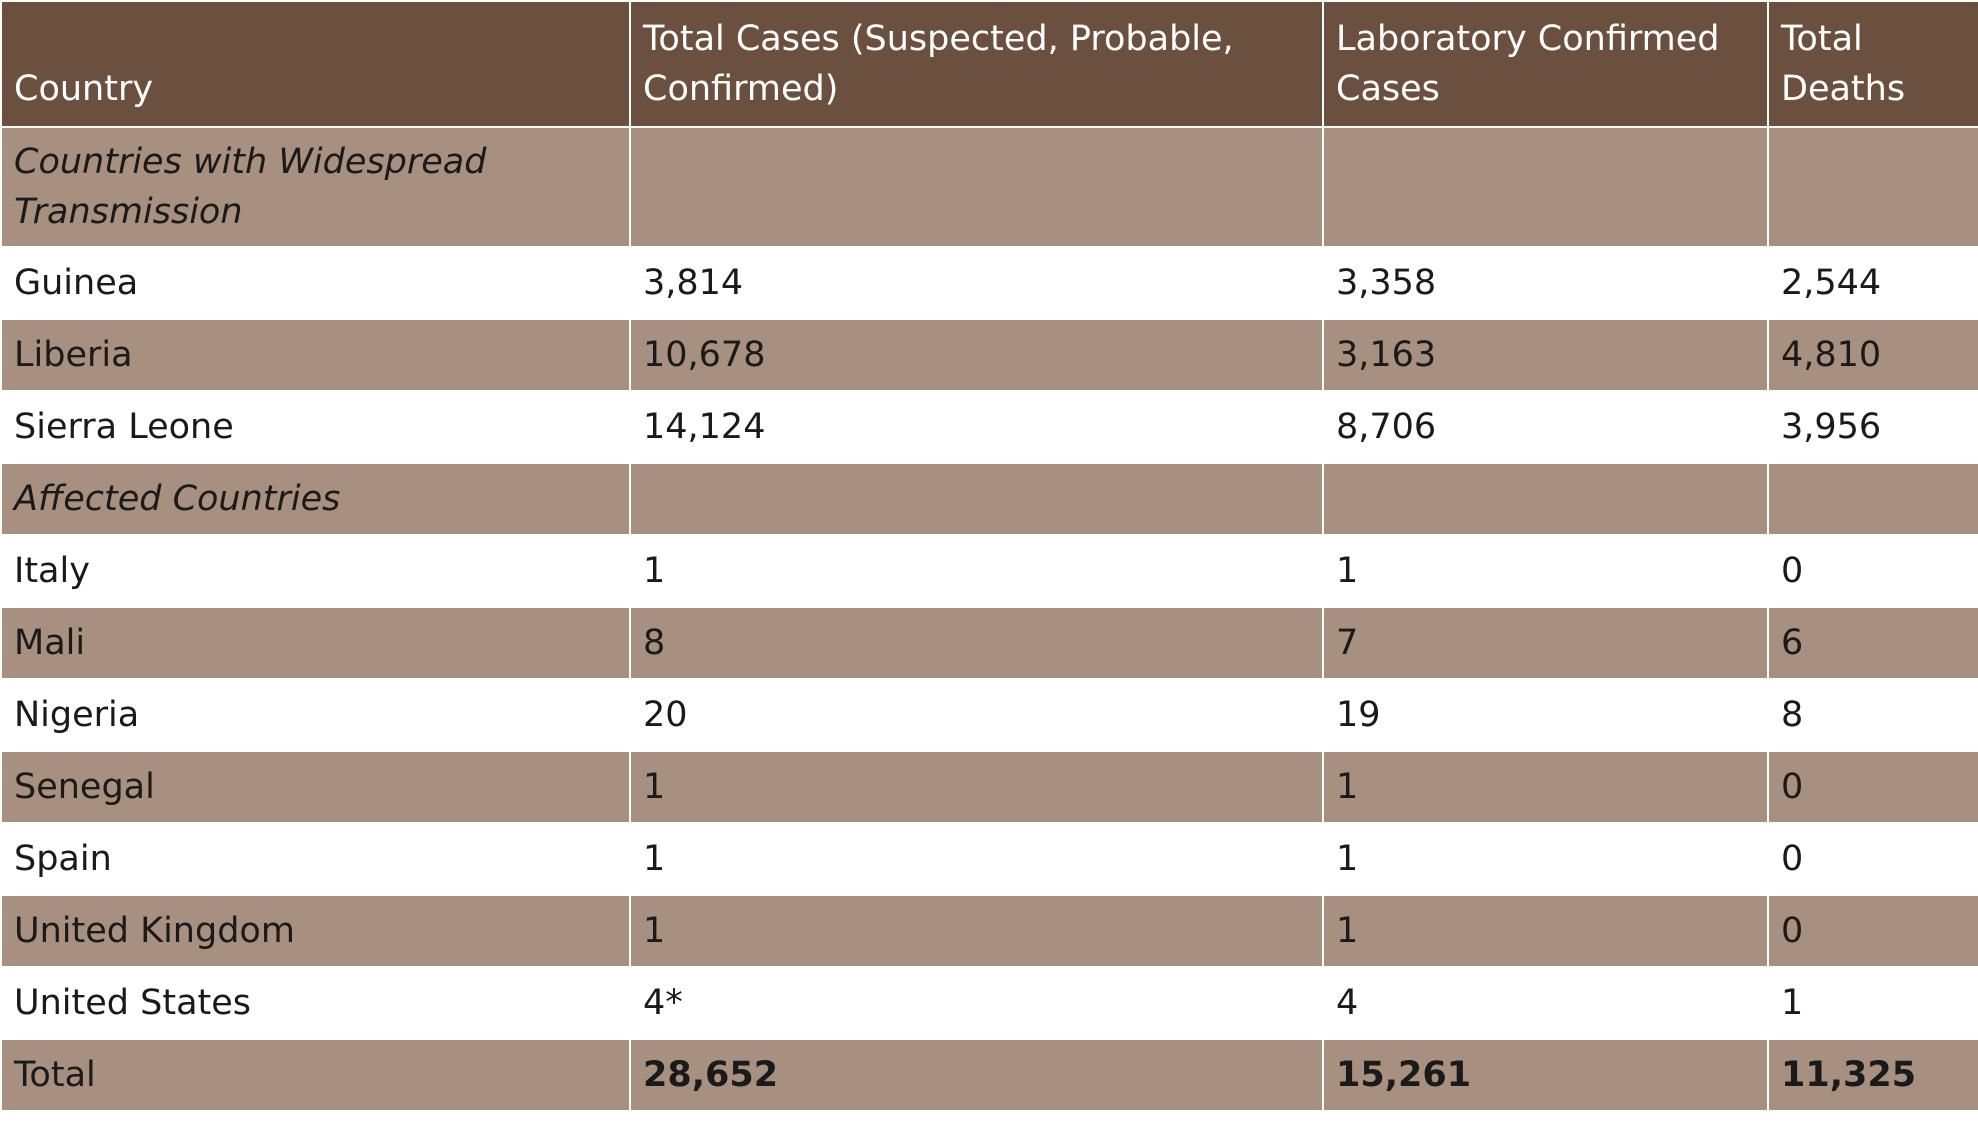 This screenshot has width=1978, height=1125. I want to click on table-row: Guinea 3,814 3,358 2,544, so click(989, 283).